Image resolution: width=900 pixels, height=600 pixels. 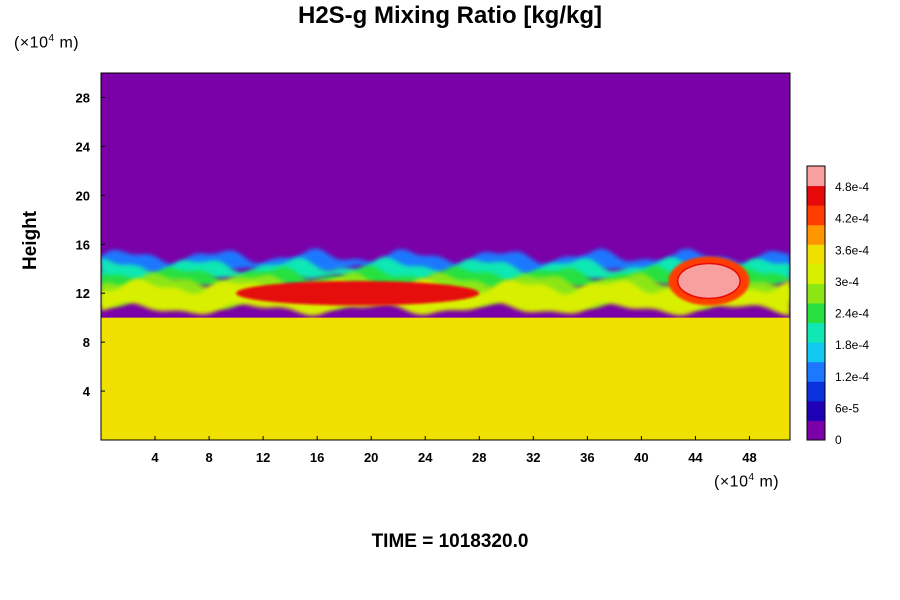 I want to click on y-axis-unit: (×104 m), so click(x=47, y=42).